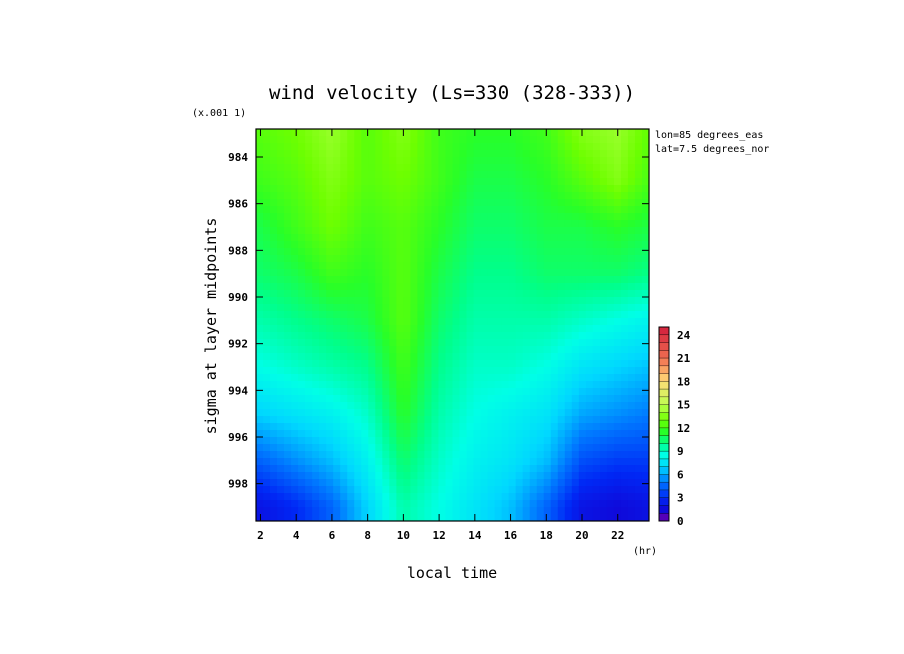 The width and height of the screenshot is (904, 654). I want to click on colorbar-swatch, so click(664, 400).